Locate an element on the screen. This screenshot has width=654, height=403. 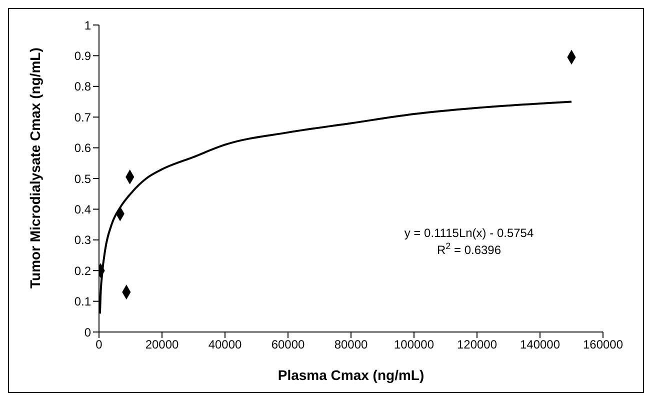
y-tick-label: 0.1 is located at coordinates (83, 301).